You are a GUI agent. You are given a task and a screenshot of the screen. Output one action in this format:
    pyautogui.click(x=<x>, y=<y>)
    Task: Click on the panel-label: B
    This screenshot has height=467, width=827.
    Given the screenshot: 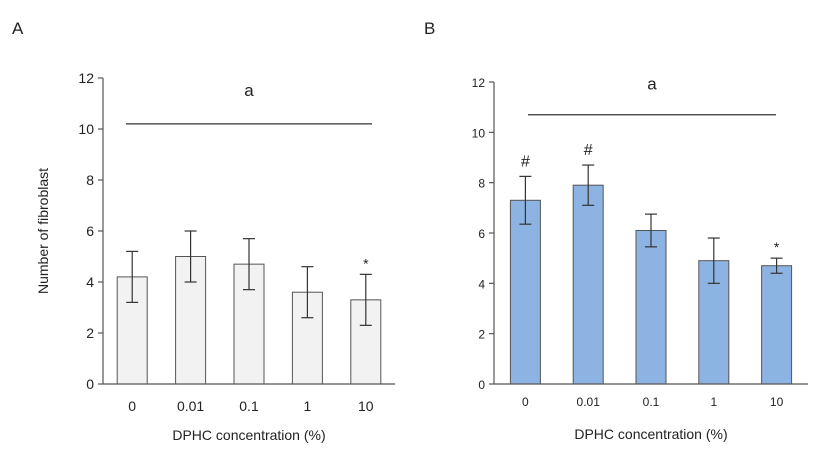 What is the action you would take?
    pyautogui.click(x=429, y=28)
    